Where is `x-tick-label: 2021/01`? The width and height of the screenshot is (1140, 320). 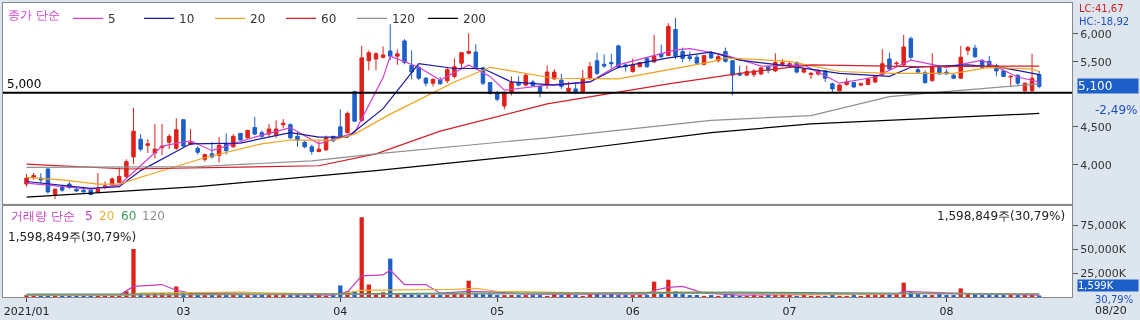 x-tick-label: 2021/01 is located at coordinates (26, 312).